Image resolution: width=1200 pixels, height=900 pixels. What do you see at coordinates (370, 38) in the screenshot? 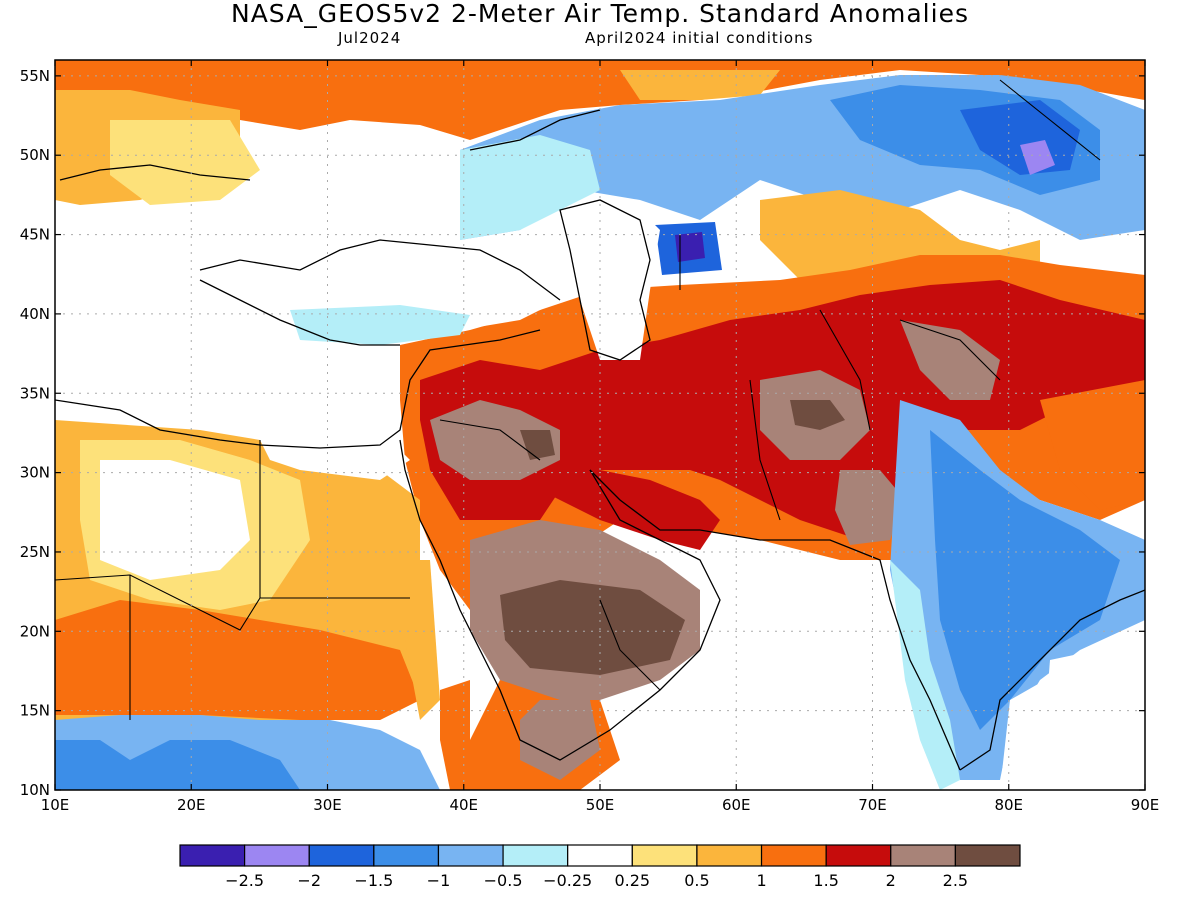
I see `valid-month-label: Jul2024` at bounding box center [370, 38].